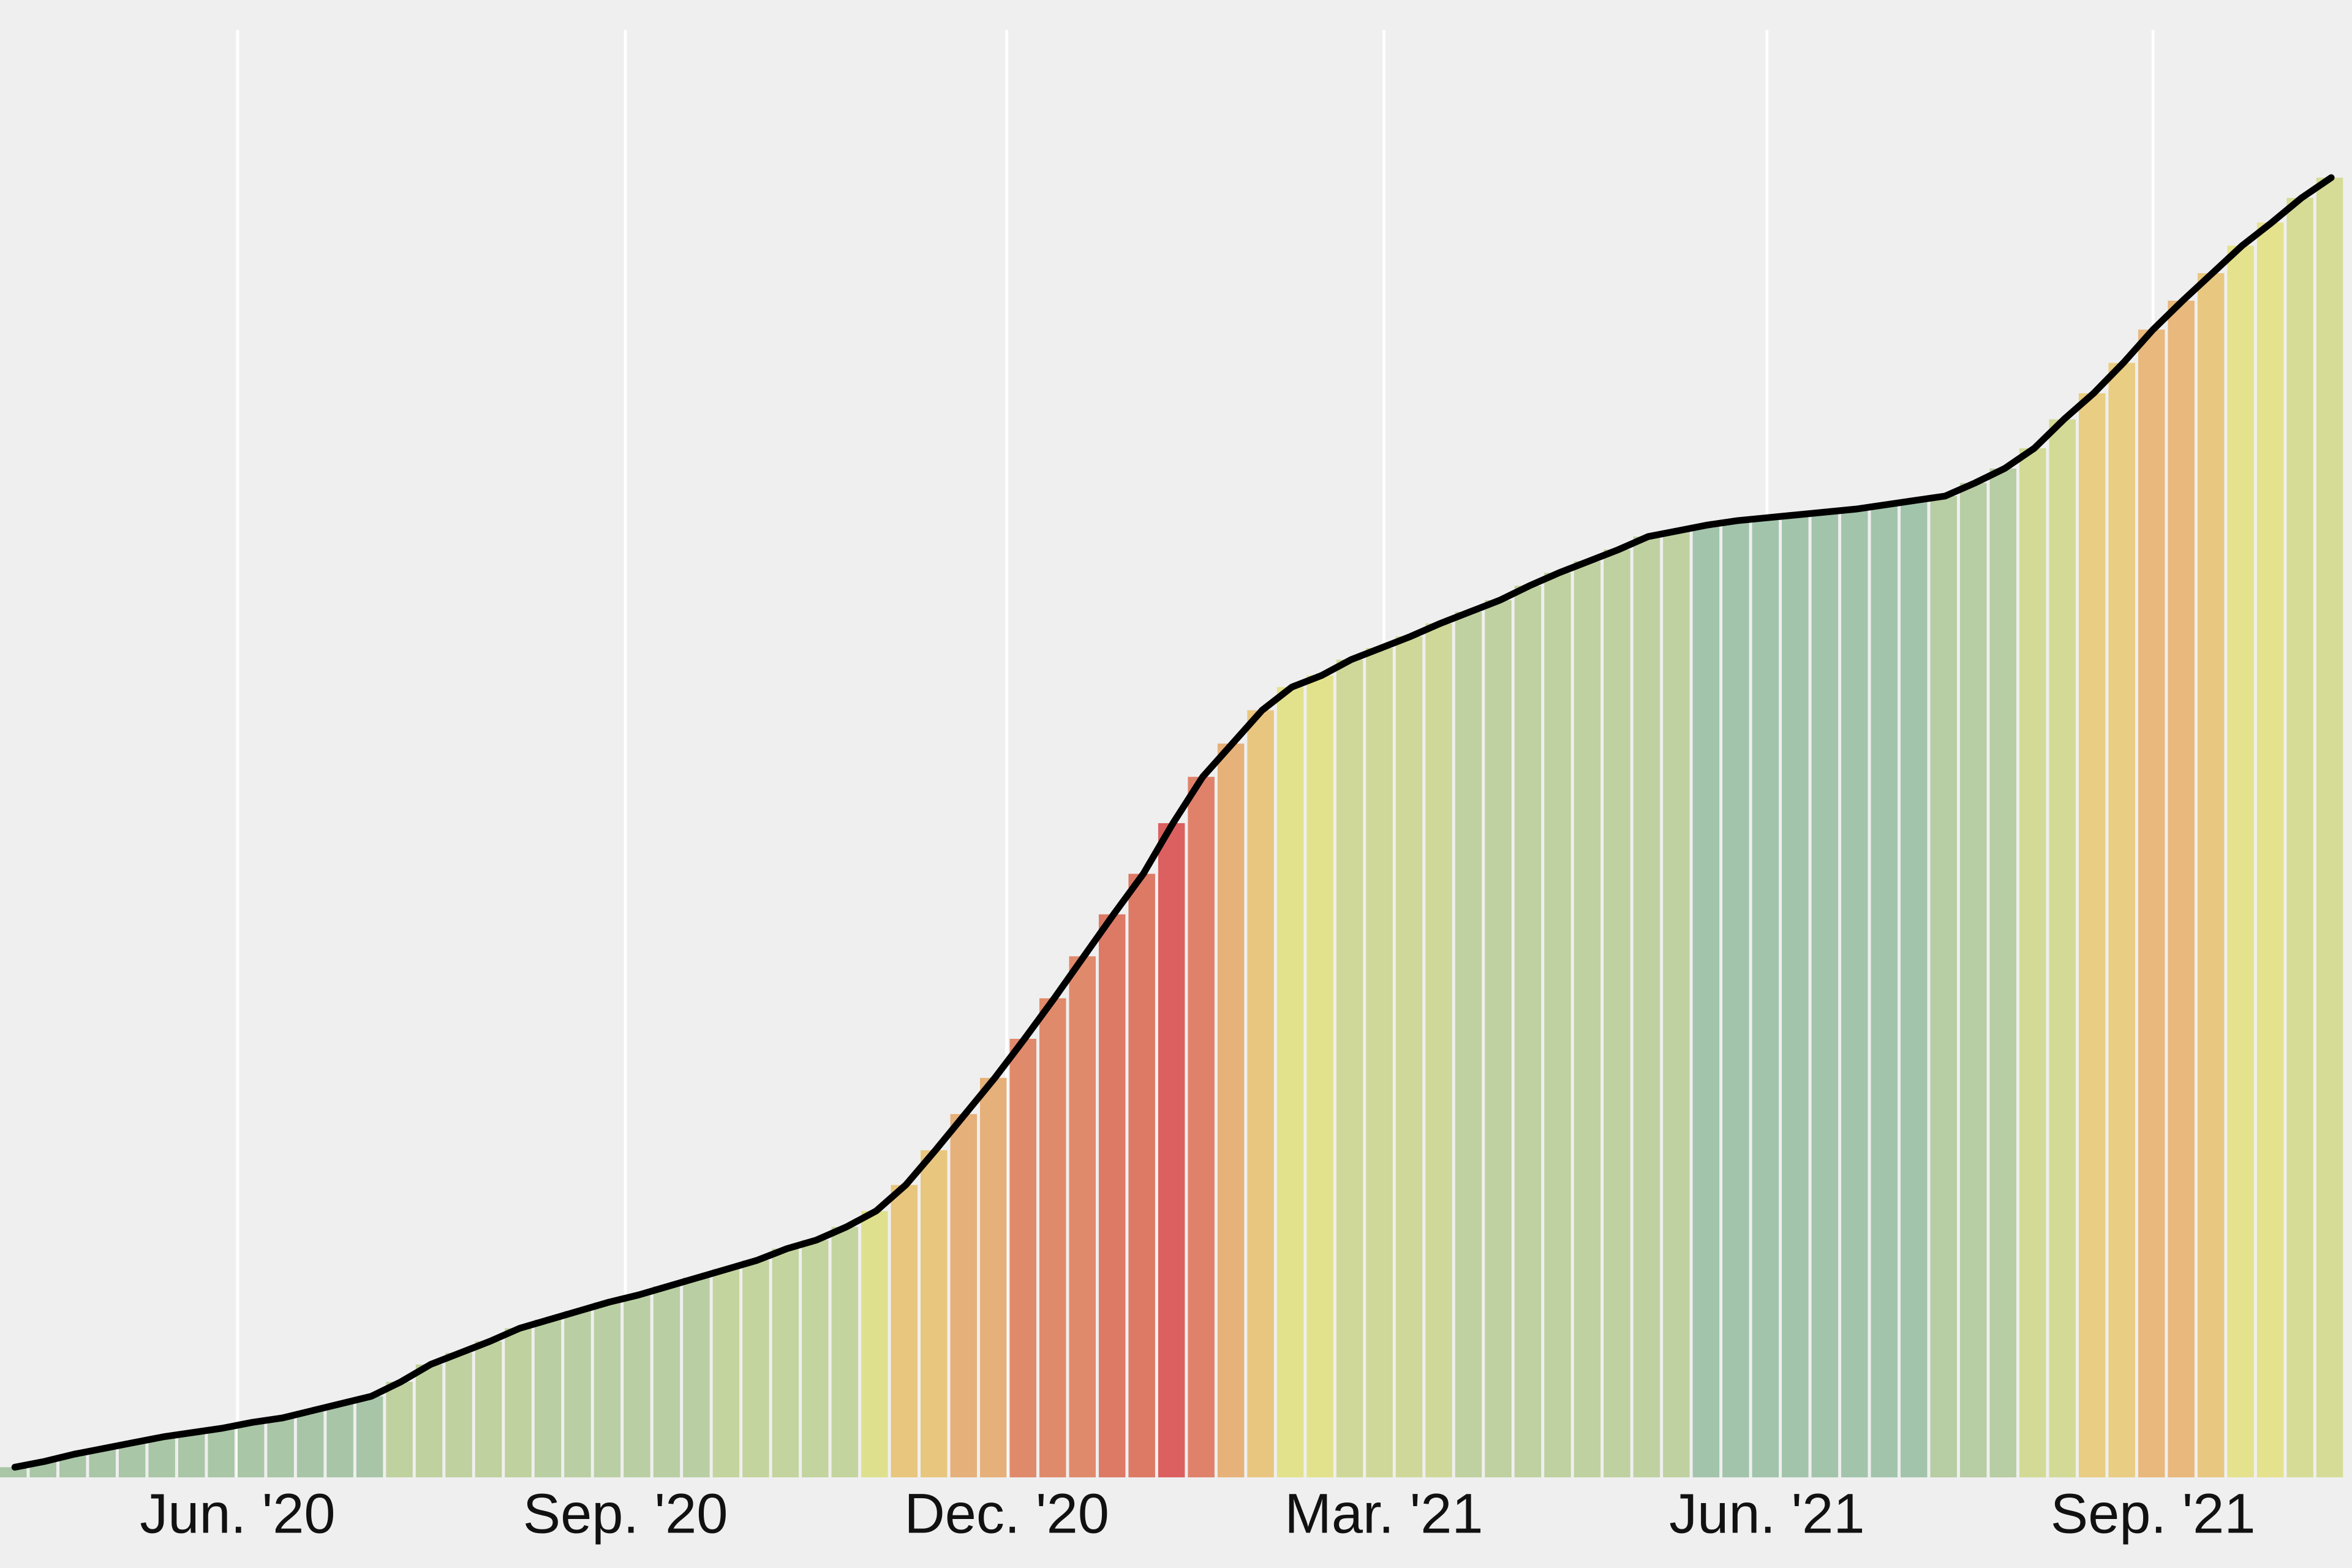 This screenshot has width=2352, height=1568. Describe the element at coordinates (238, 1514) in the screenshot. I see `x-tick-label: Jun. '20` at that location.